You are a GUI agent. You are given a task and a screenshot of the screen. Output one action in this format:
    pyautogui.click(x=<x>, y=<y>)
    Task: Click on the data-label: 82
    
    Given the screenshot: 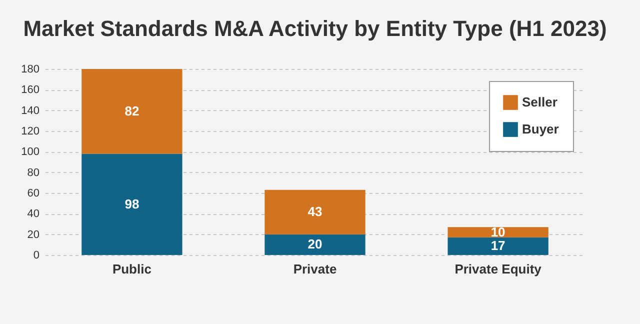 What is the action you would take?
    pyautogui.click(x=132, y=110)
    